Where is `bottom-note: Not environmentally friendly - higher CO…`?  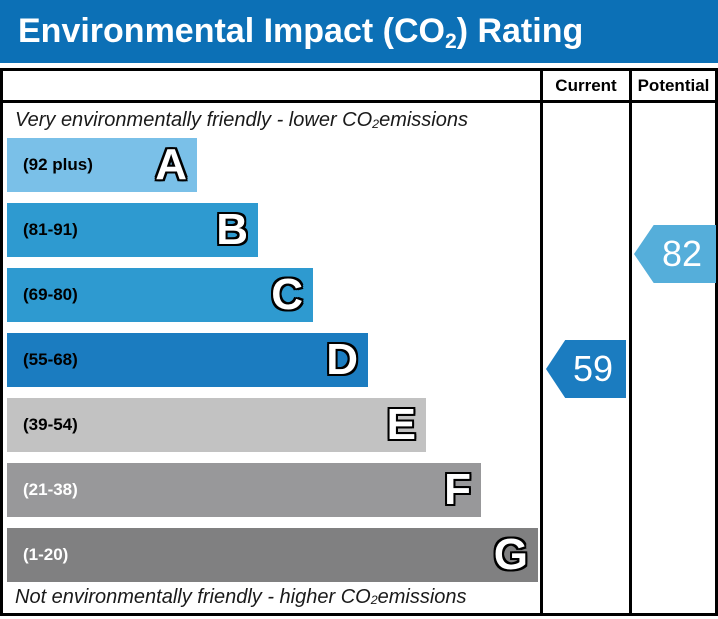 bottom-note: Not environmentally friendly - higher CO… is located at coordinates (271, 597).